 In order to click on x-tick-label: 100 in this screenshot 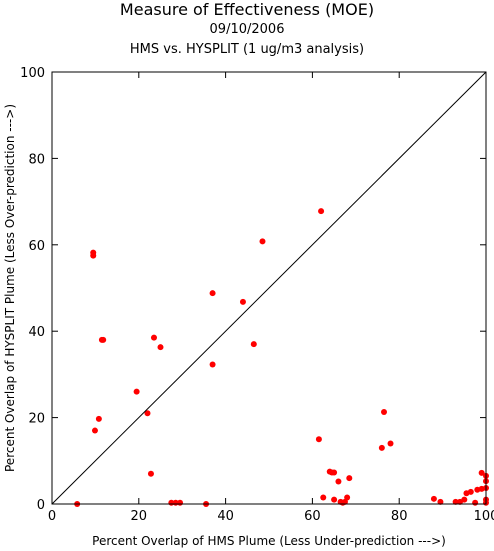, I will do `click(484, 516)`.